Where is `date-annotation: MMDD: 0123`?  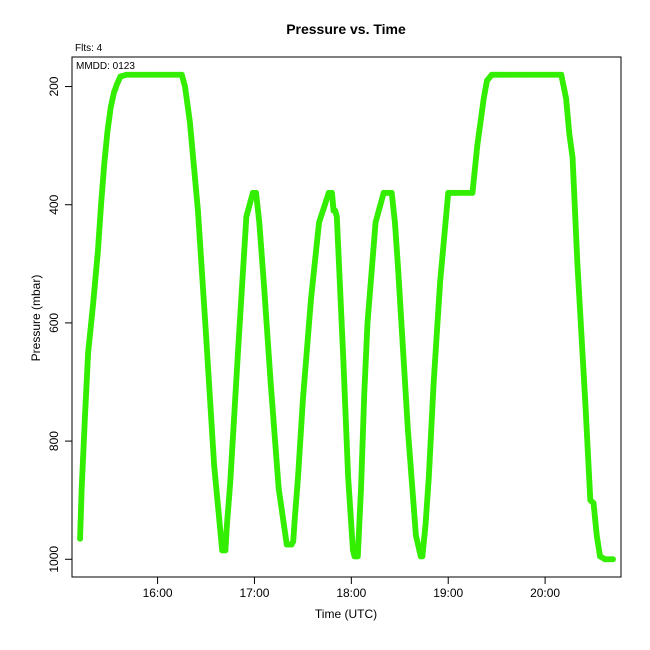 date-annotation: MMDD: 0123 is located at coordinates (105, 66).